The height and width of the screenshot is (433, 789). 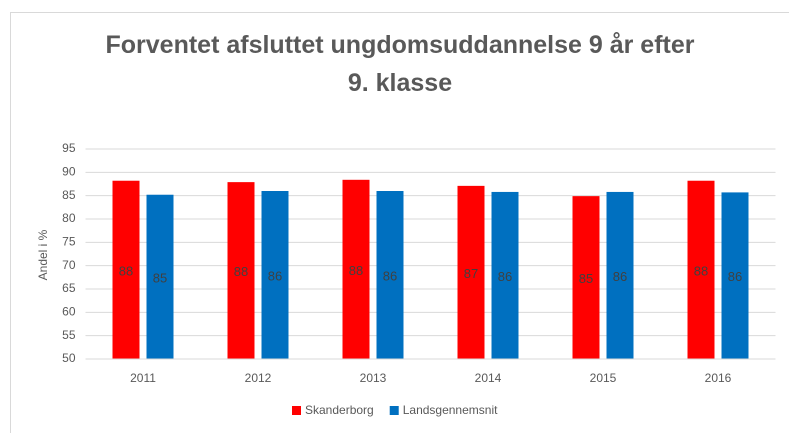 I want to click on x-tick-label: 2016, so click(x=718, y=378).